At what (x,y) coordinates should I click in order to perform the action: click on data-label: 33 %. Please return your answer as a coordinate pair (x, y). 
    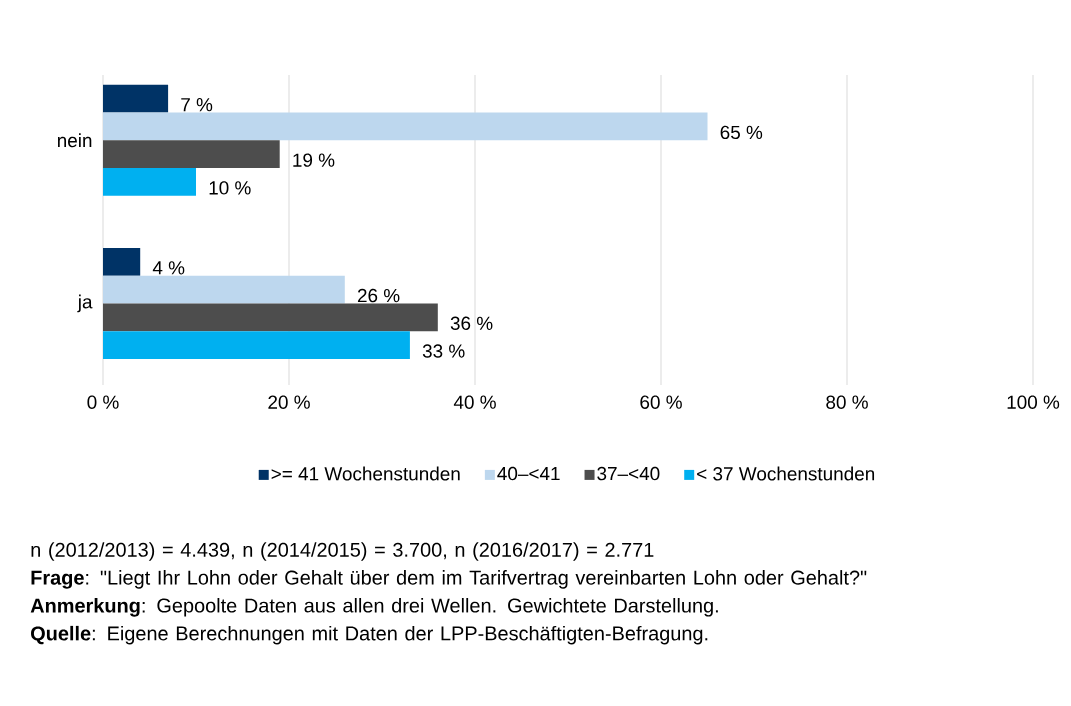
    Looking at the image, I should click on (443, 351).